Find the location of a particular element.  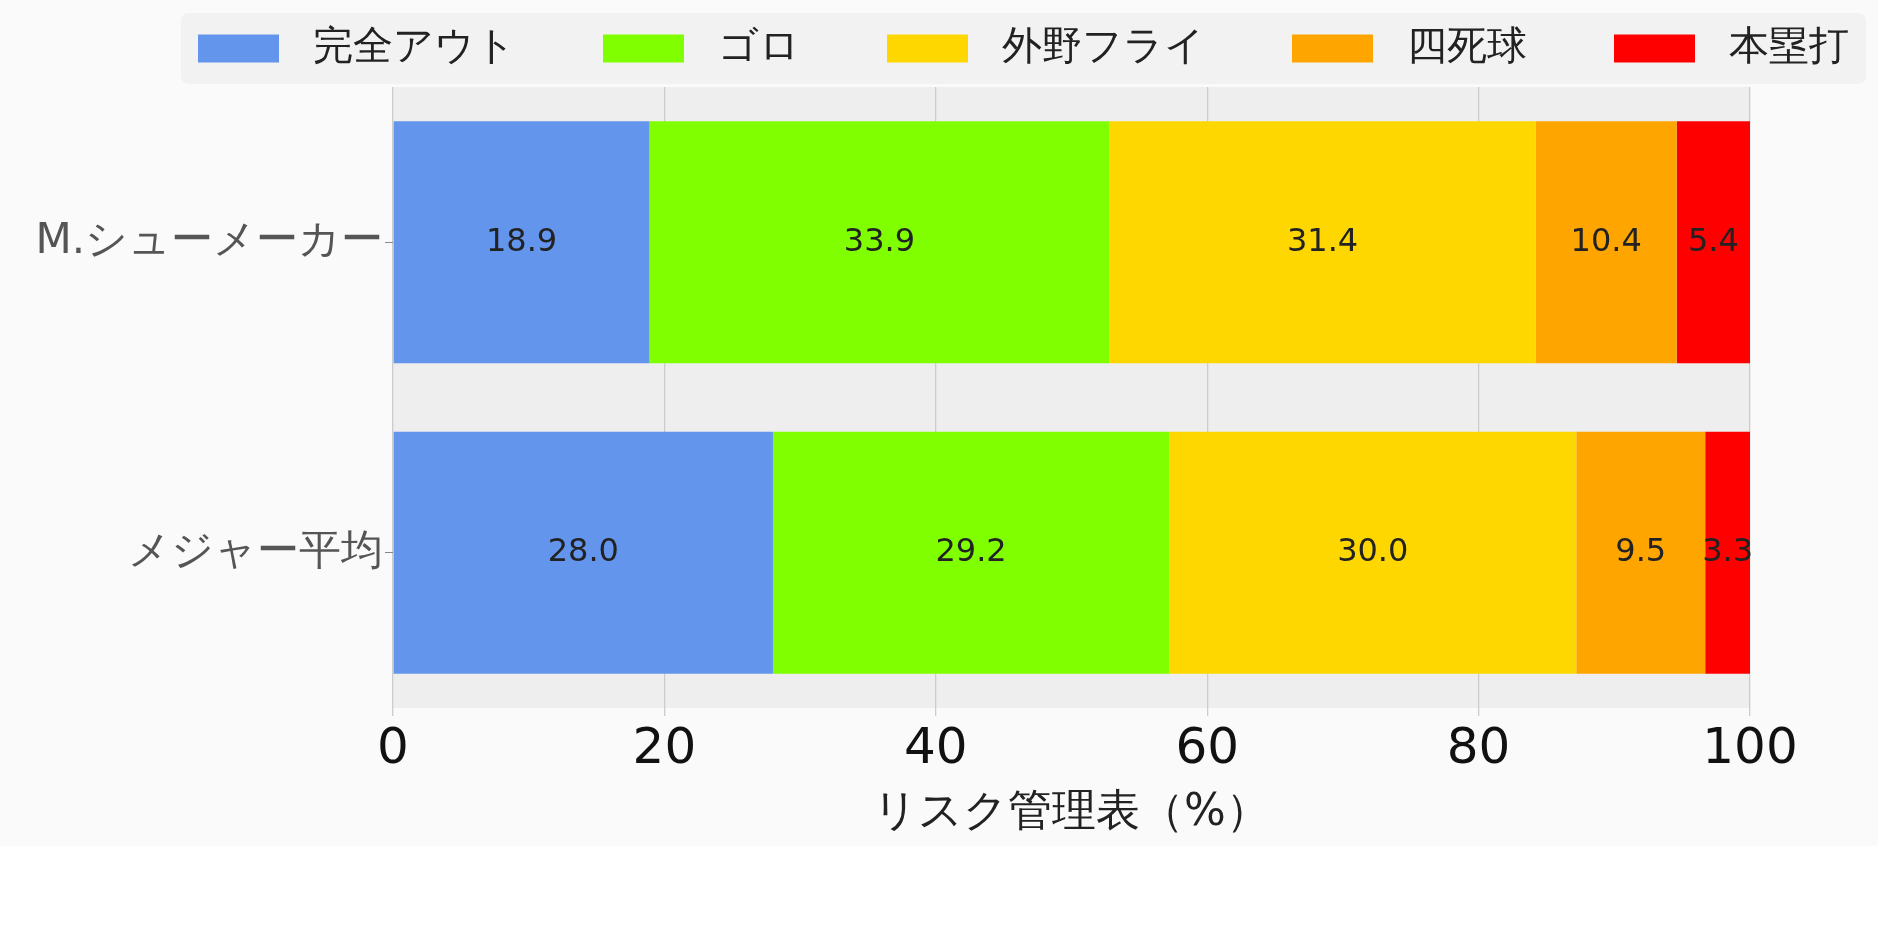

legend-label: 外野フライ is located at coordinates (1103, 44).